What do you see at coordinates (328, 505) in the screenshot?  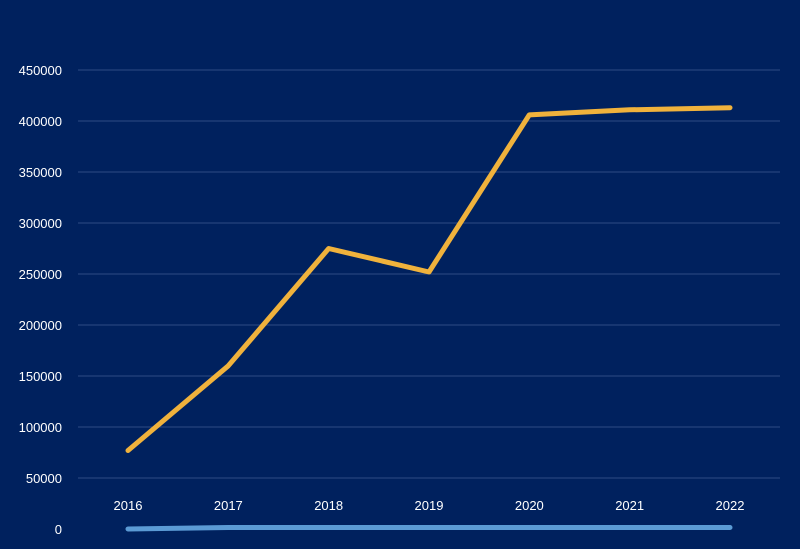 I see `x-tick-label: 2018` at bounding box center [328, 505].